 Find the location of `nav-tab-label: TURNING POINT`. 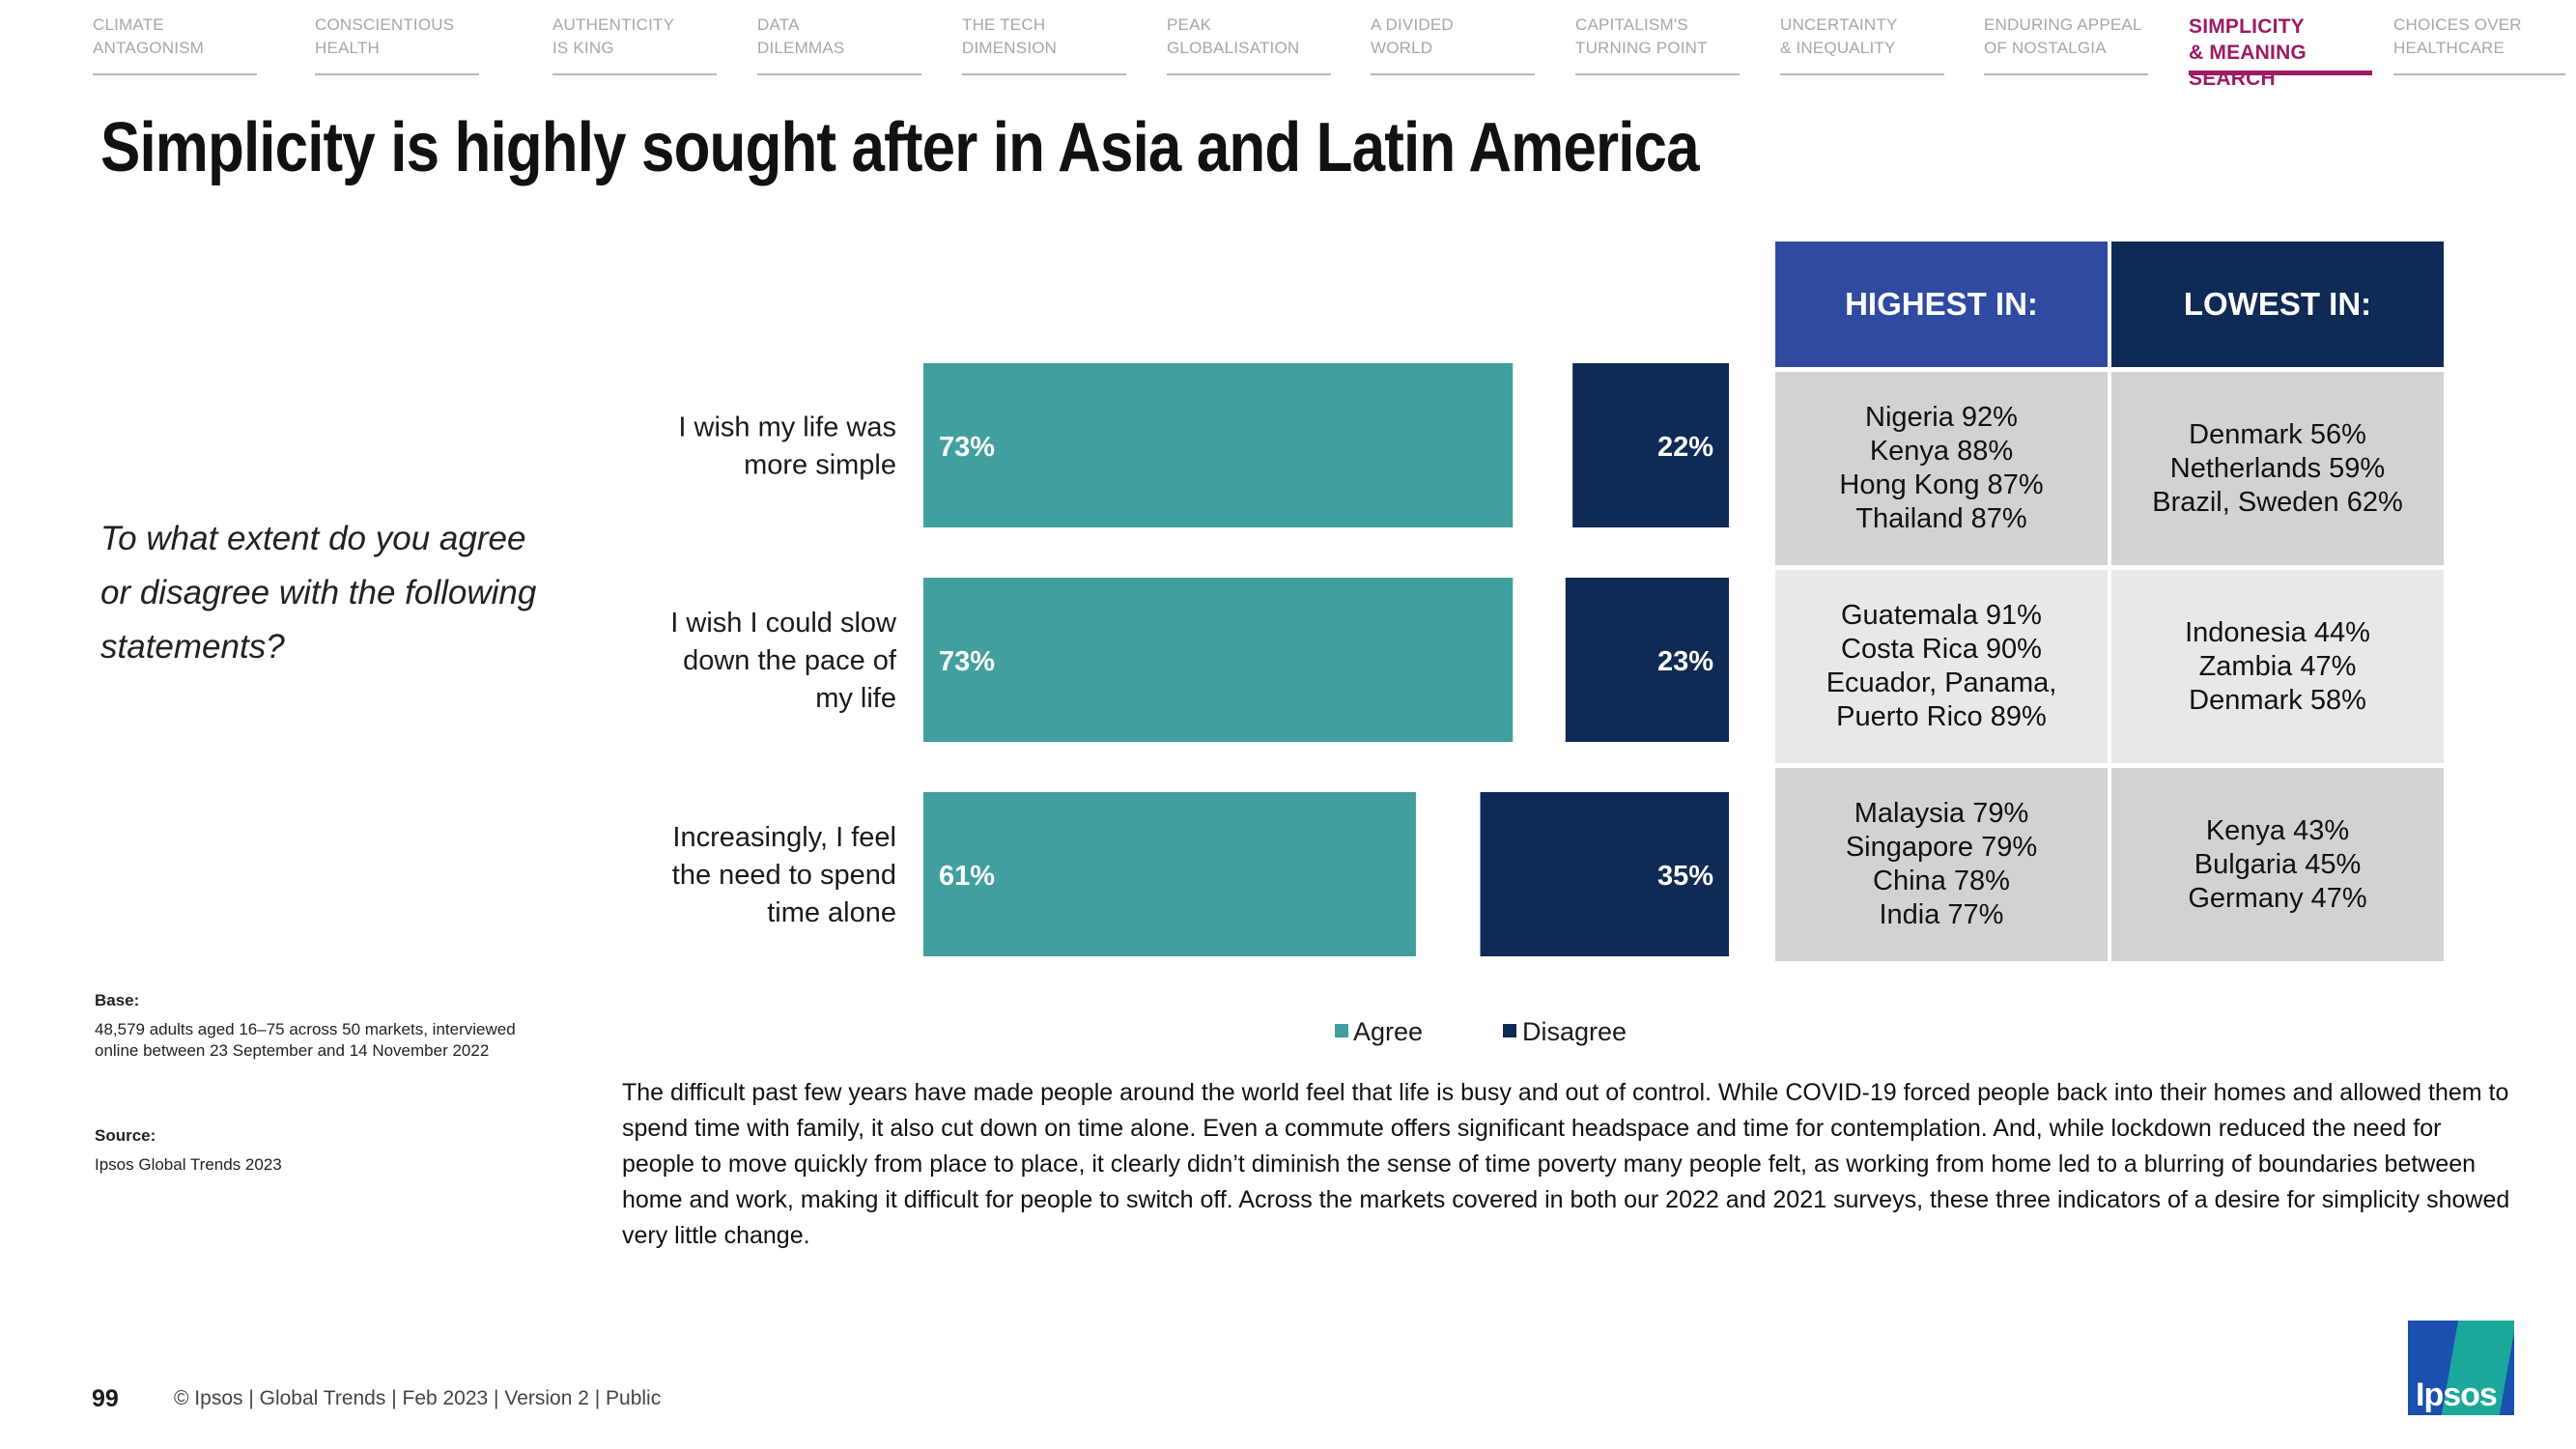

nav-tab-label: TURNING POINT is located at coordinates (1641, 48).